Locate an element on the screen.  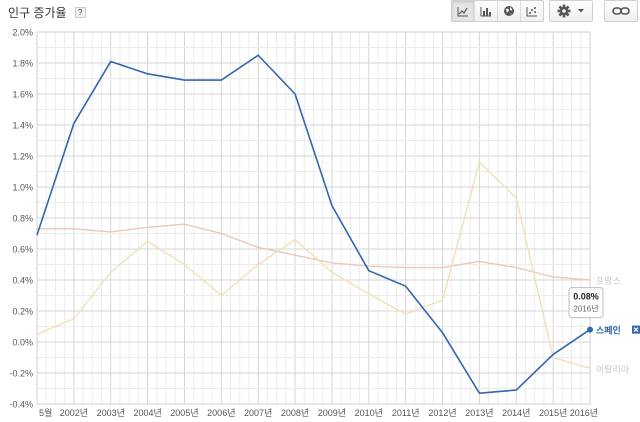
x-tick-label: 2003년 is located at coordinates (111, 413).